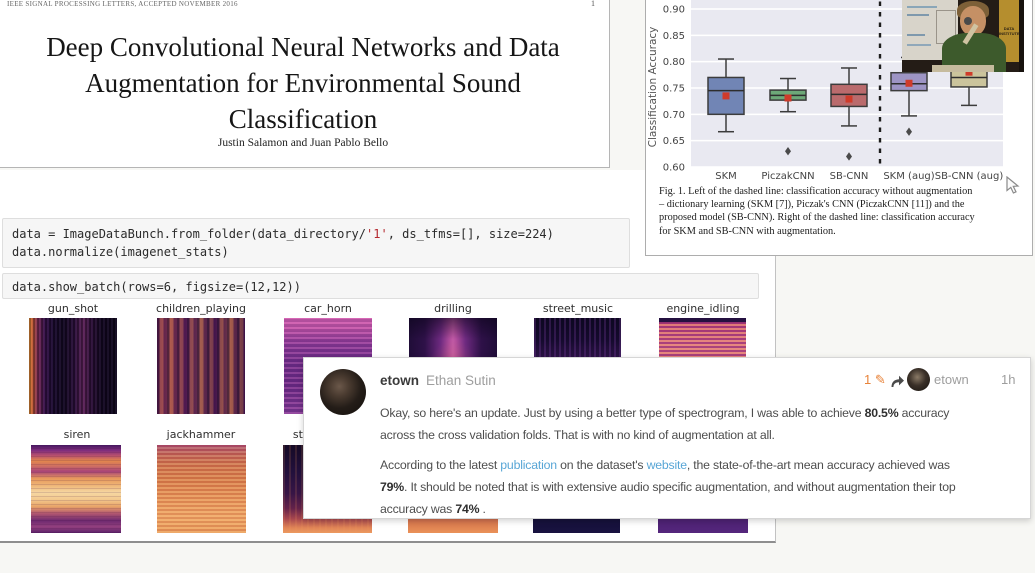  What do you see at coordinates (666, 465) in the screenshot?
I see `website-link: website` at bounding box center [666, 465].